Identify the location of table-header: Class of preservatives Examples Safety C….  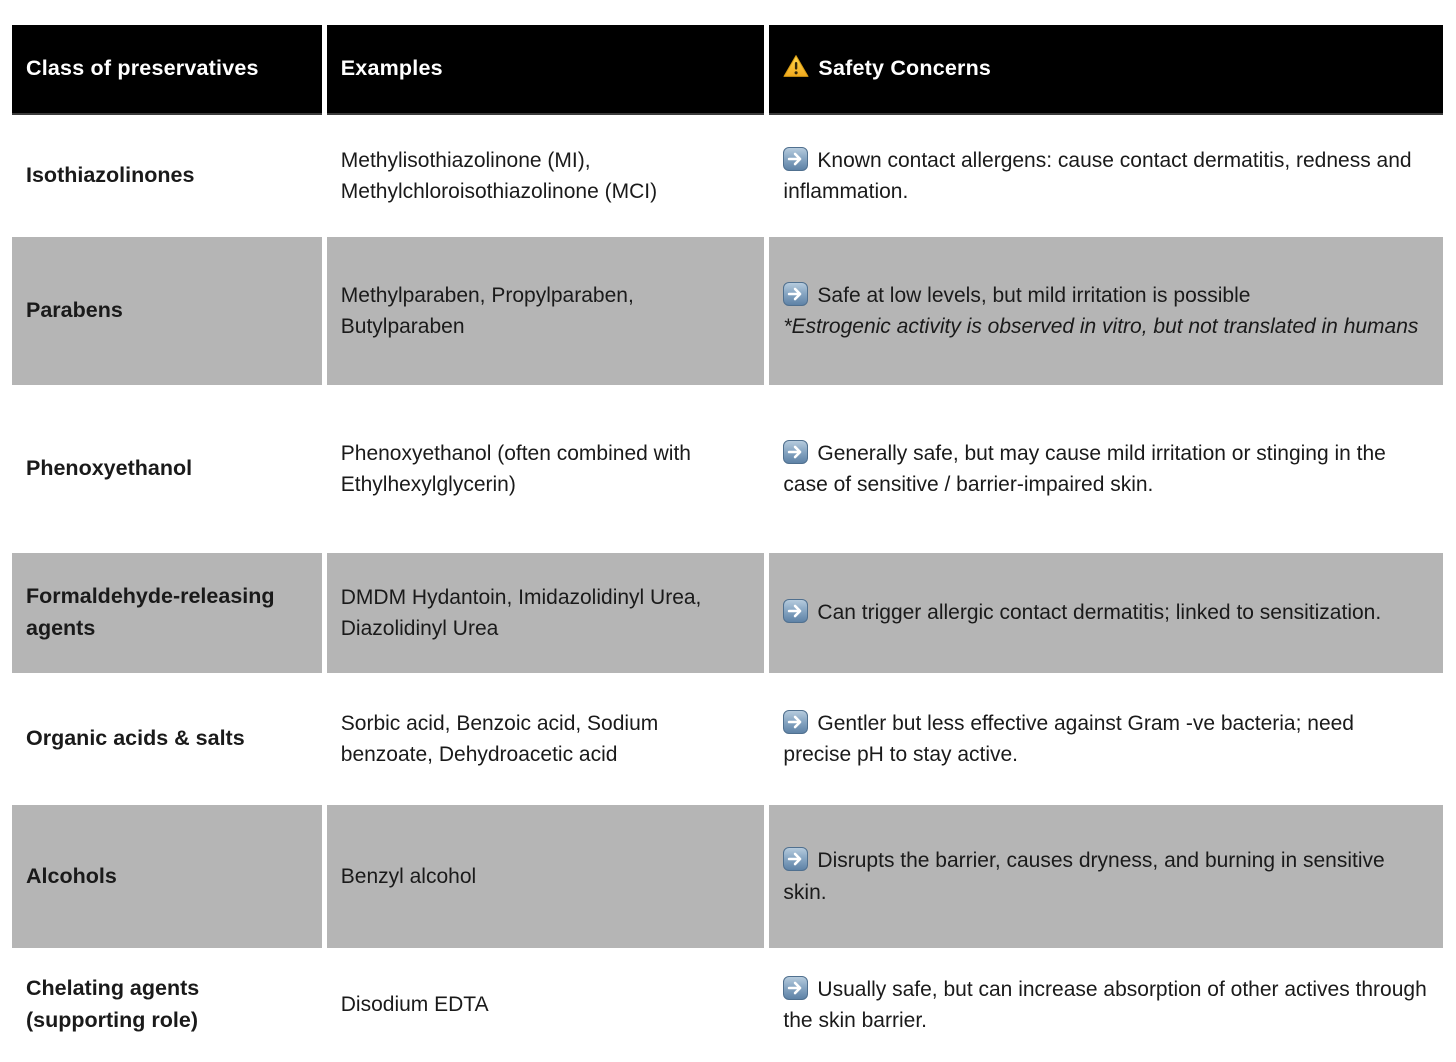
(727, 70).